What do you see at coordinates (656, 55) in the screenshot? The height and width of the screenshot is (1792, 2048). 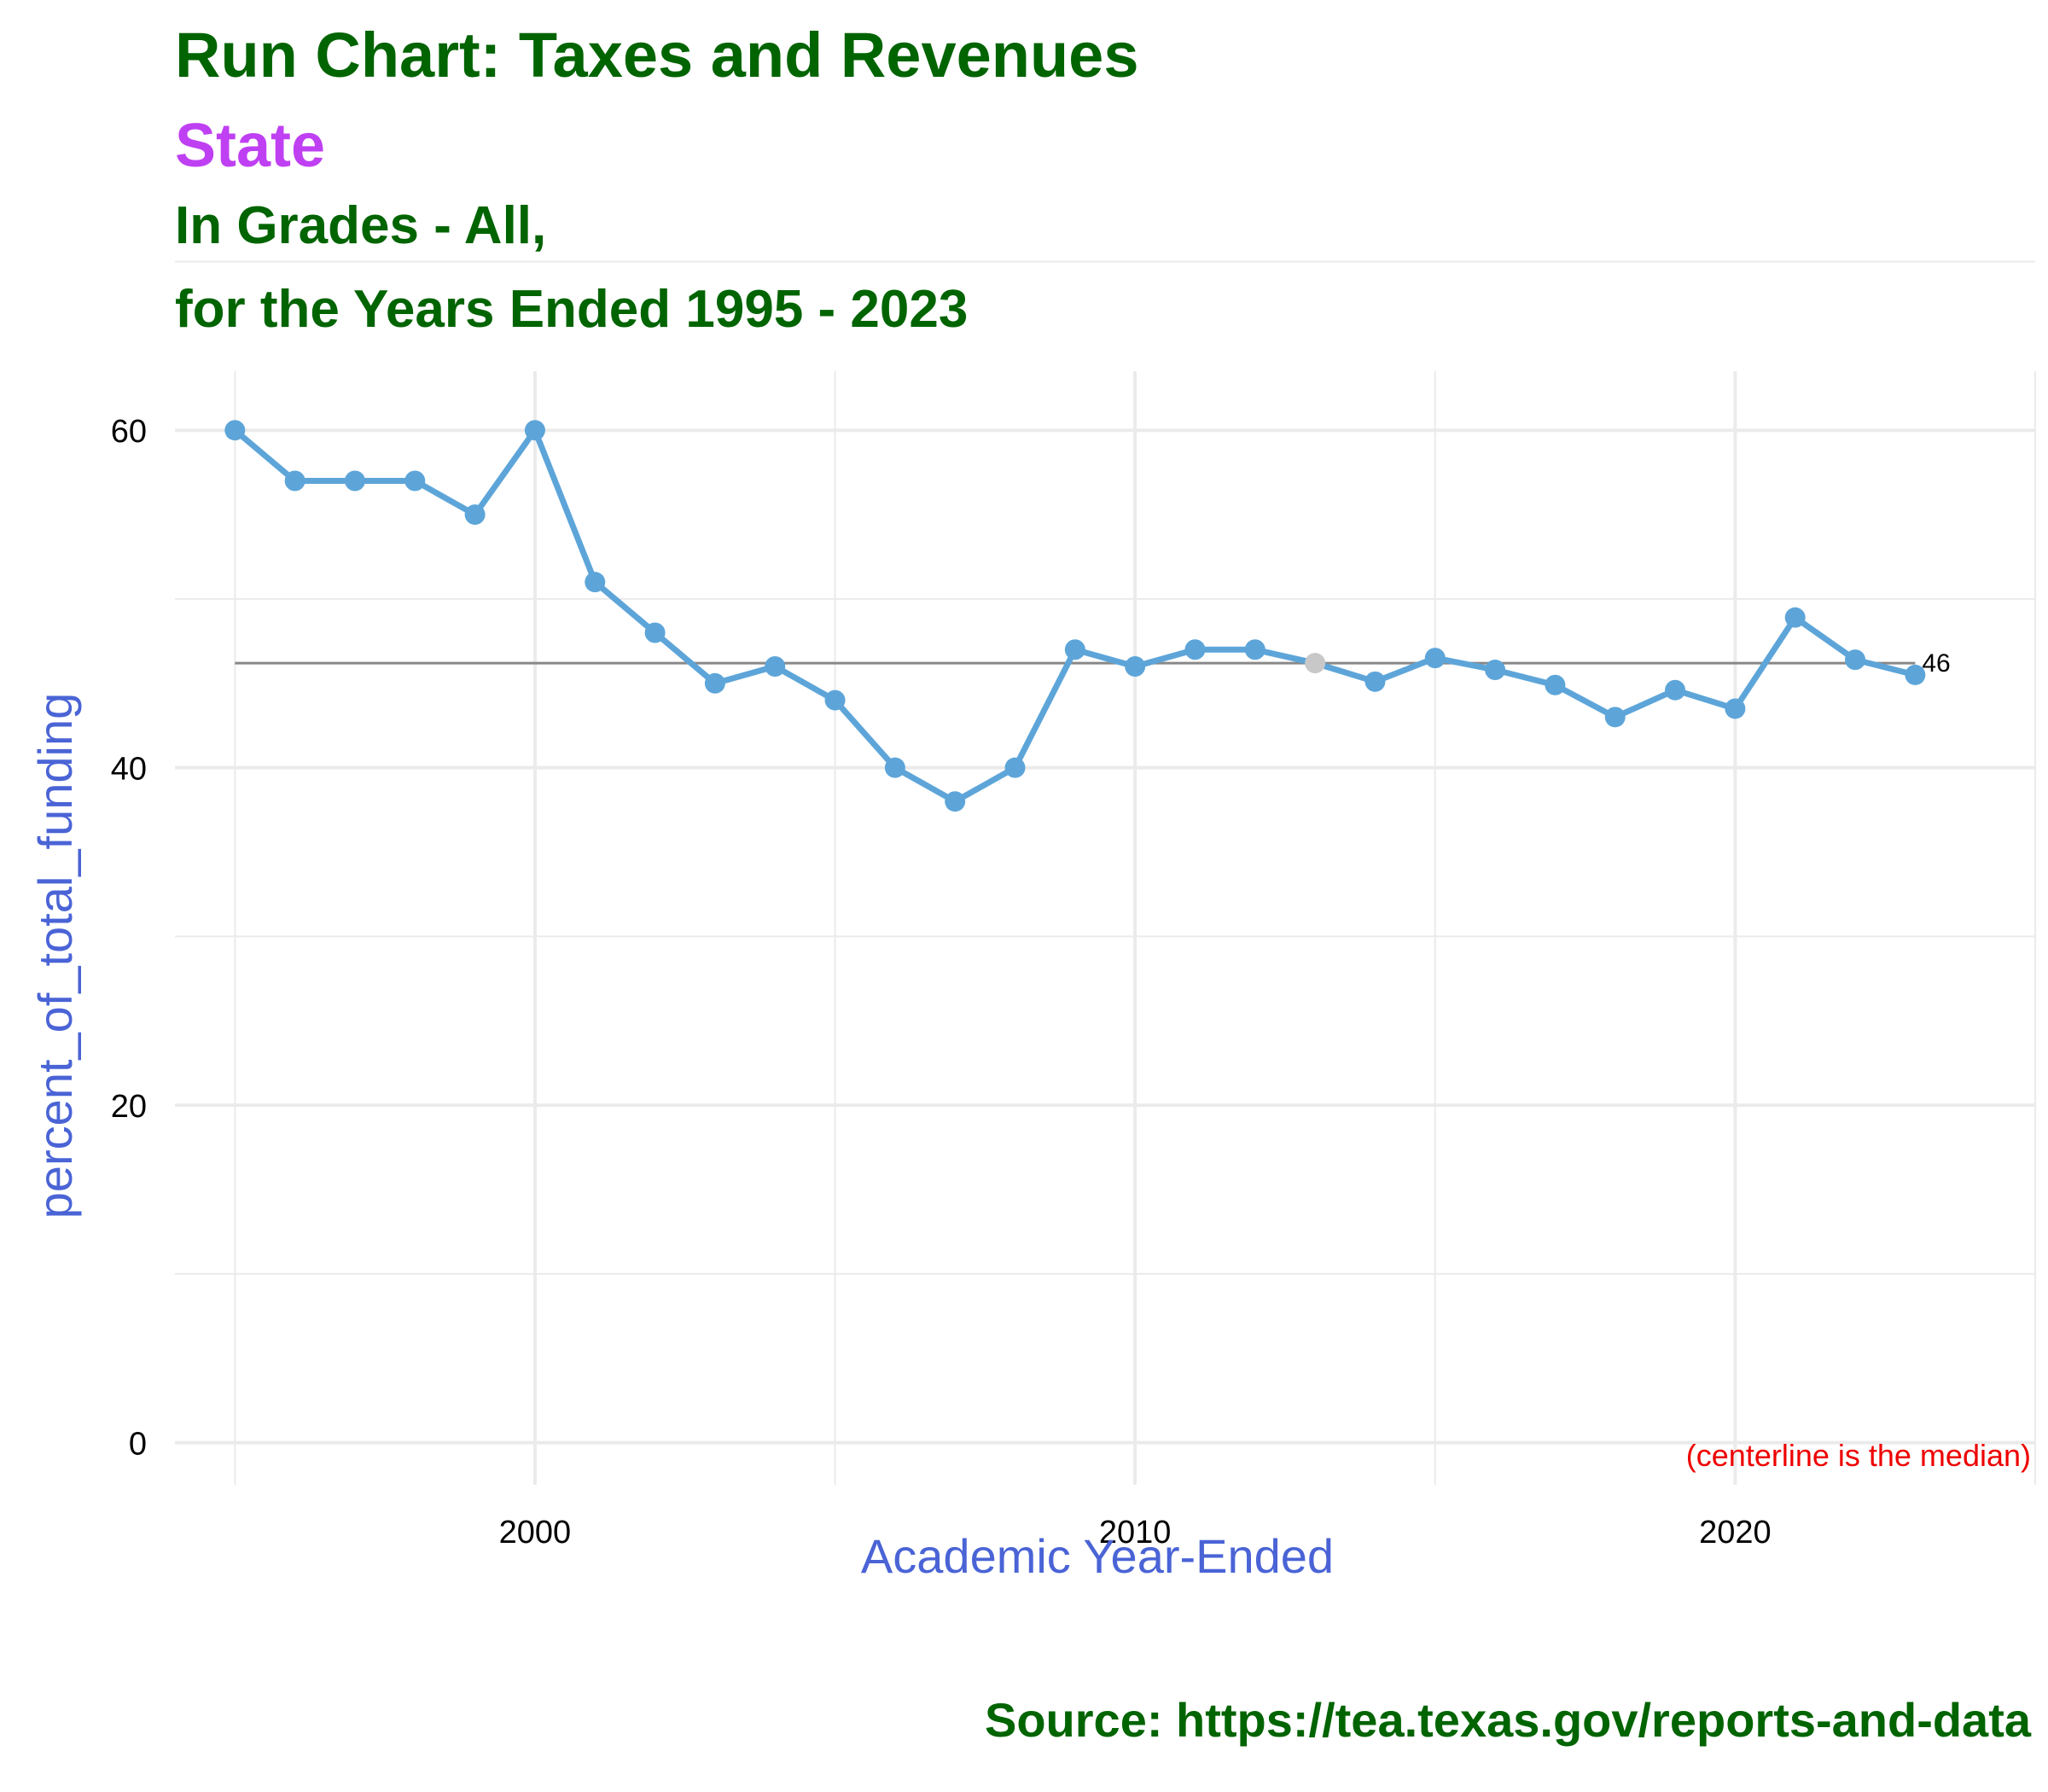 I see `chart-title: Run Chart: Taxes and Revenues` at bounding box center [656, 55].